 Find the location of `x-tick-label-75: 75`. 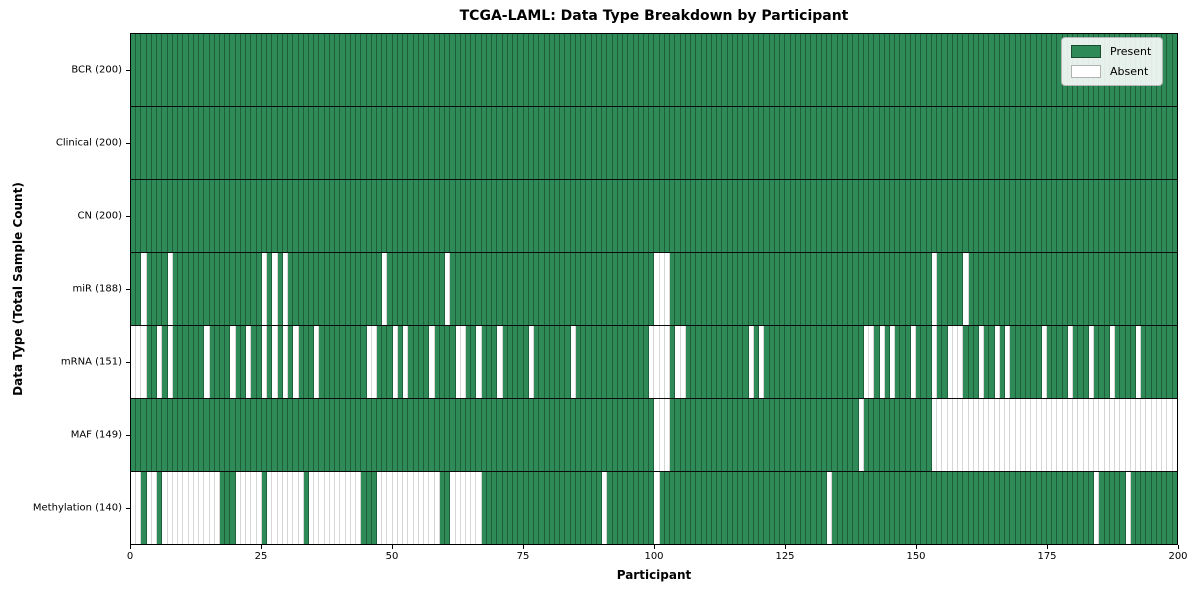

x-tick-label-75: 75 is located at coordinates (523, 556).